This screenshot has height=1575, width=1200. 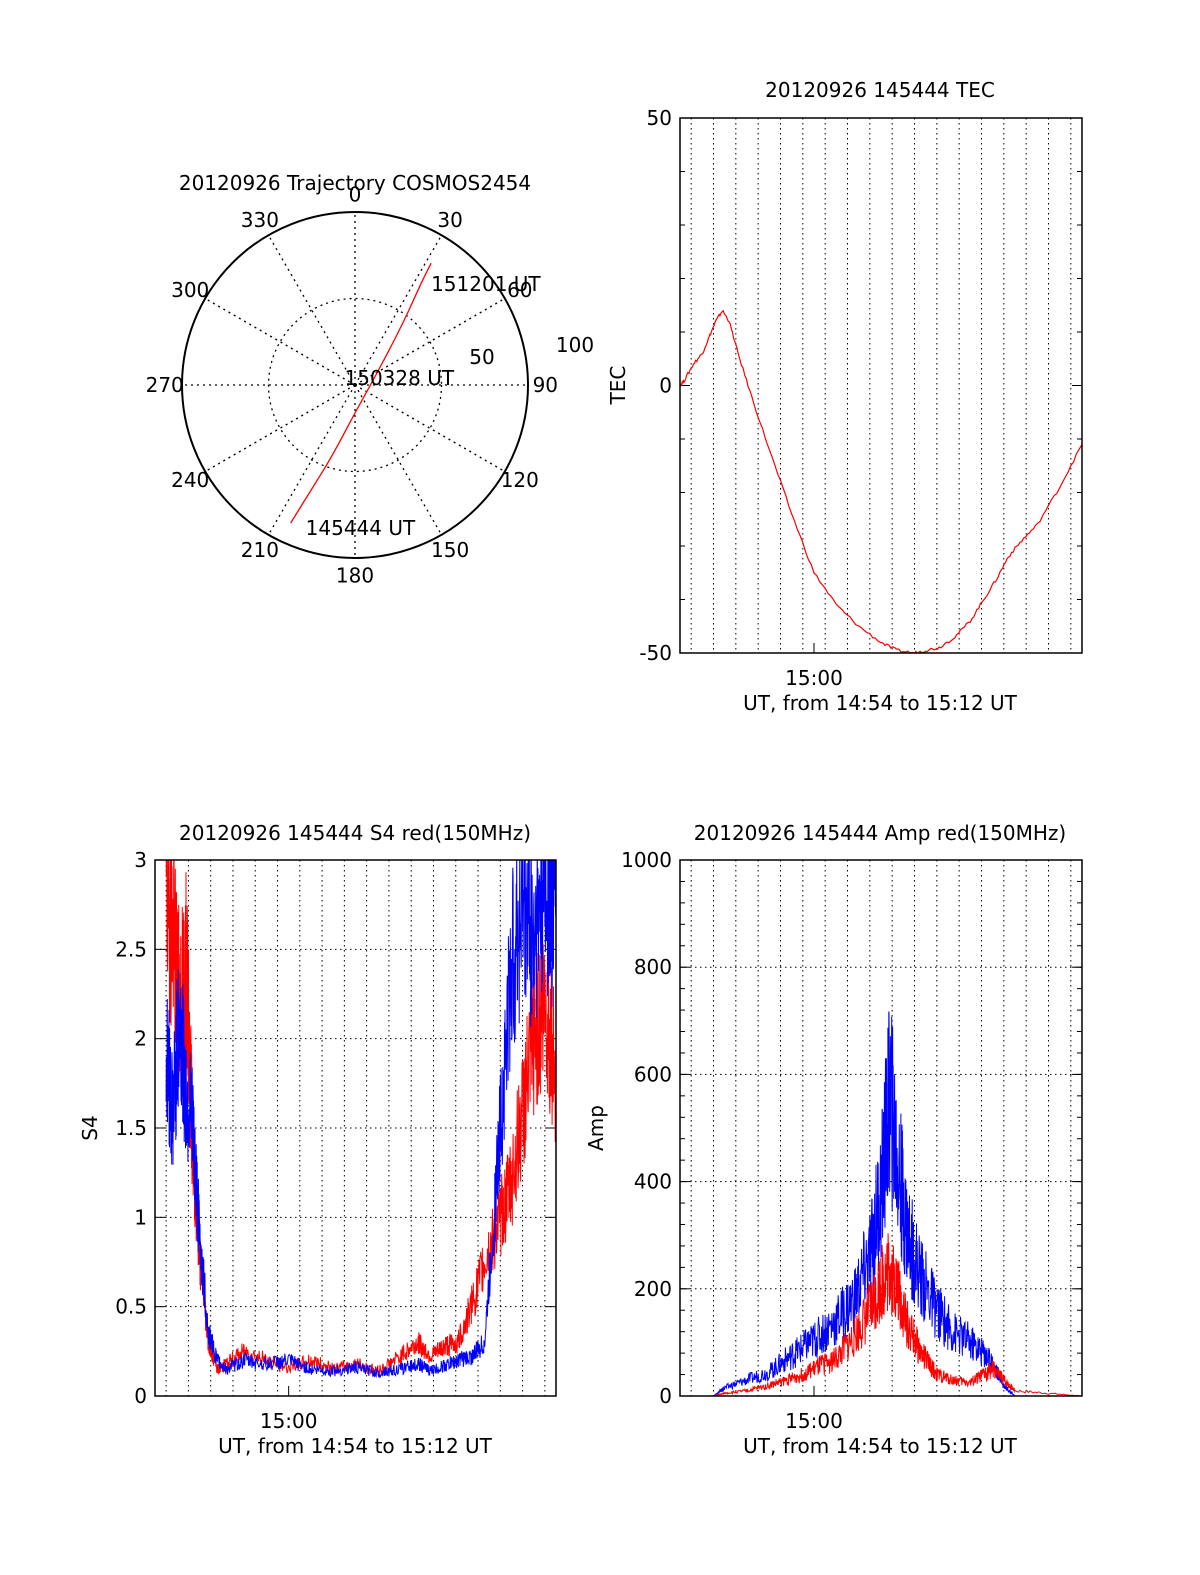 What do you see at coordinates (880, 90) in the screenshot?
I see `chart-title: 20120926 145444 TEC` at bounding box center [880, 90].